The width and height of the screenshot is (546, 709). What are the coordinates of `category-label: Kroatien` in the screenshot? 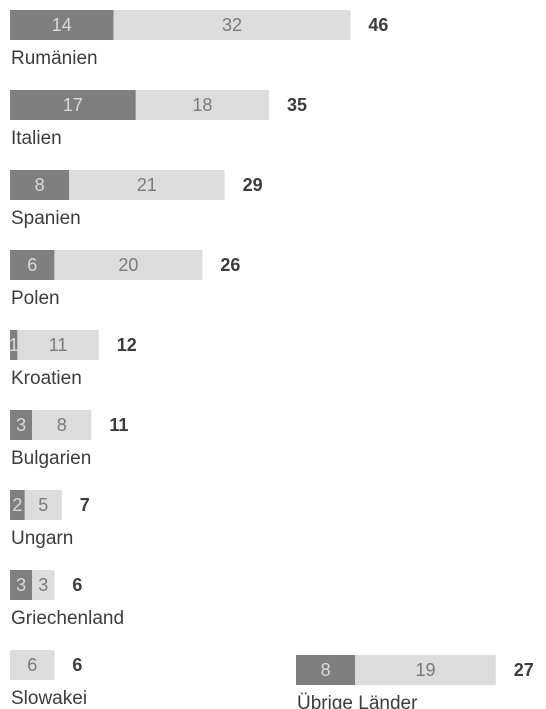 It's located at (46, 378).